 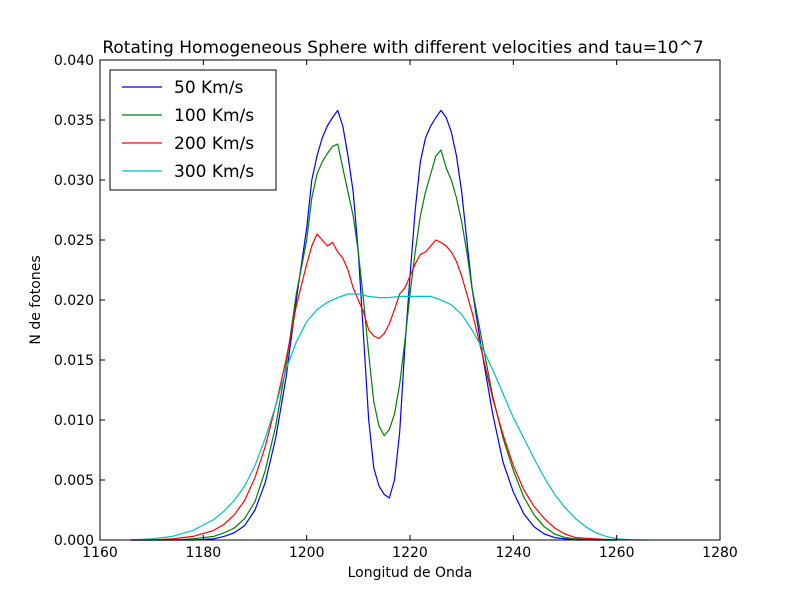 What do you see at coordinates (74, 361) in the screenshot?
I see `y-tick-label: 0.015` at bounding box center [74, 361].